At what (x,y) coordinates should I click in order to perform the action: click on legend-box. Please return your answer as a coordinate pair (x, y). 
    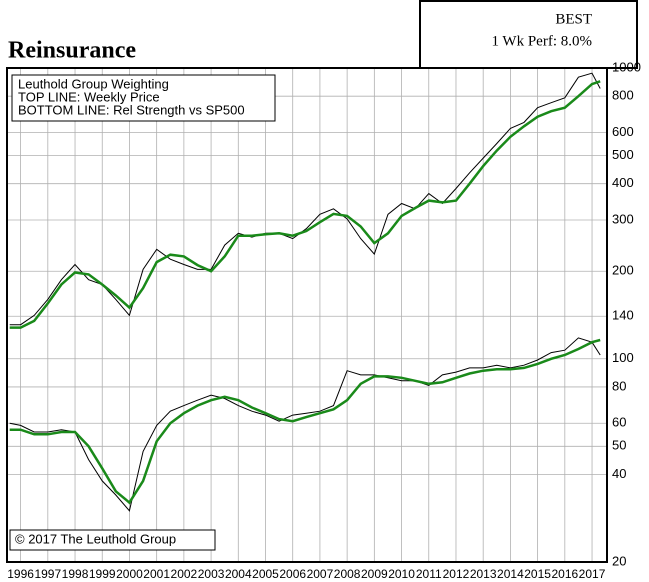
    Looking at the image, I should click on (143, 98).